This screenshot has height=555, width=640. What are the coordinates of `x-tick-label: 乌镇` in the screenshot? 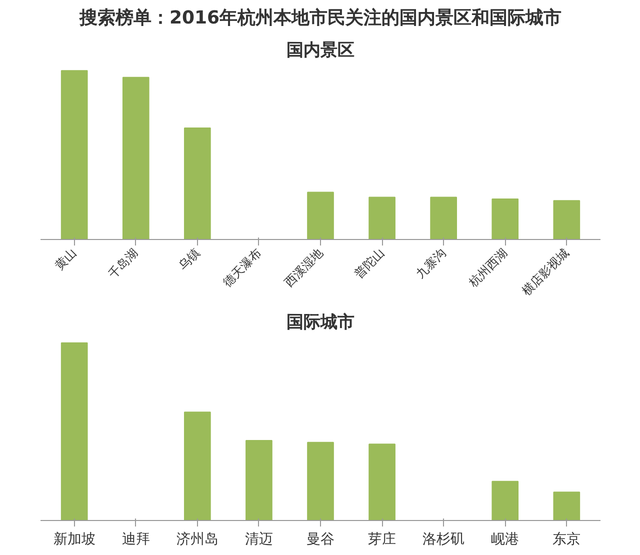 It's located at (189, 259).